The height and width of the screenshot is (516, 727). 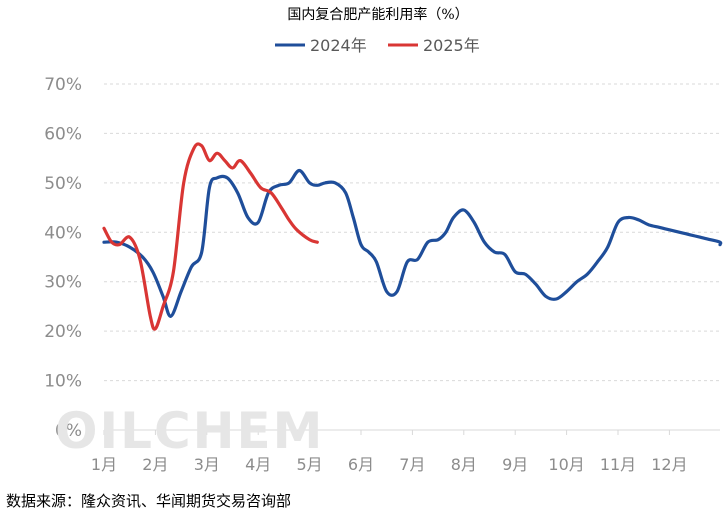 I want to click on x-tick-label: 7月, so click(x=412, y=464).